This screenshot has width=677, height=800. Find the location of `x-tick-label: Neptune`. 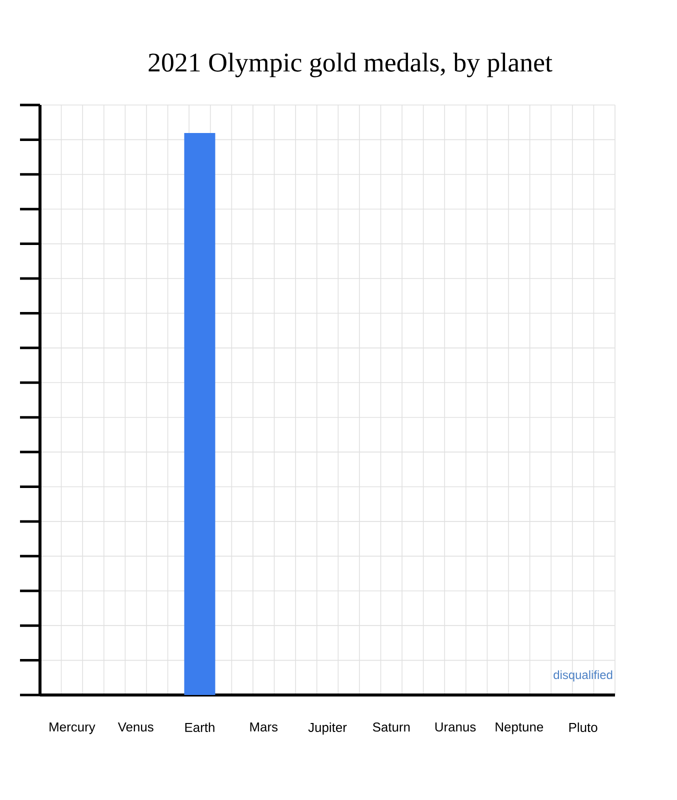

x-tick-label: Neptune is located at coordinates (520, 728).